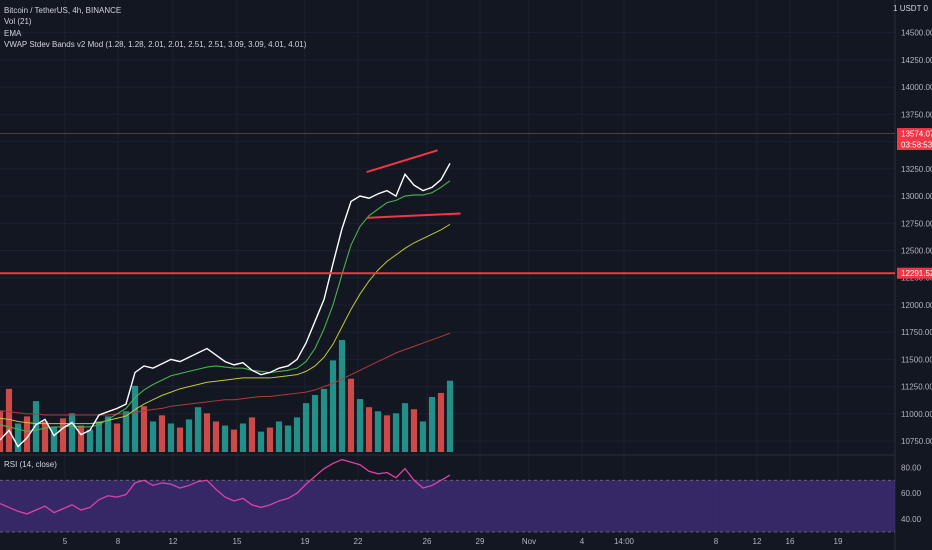 The image size is (932, 550). Describe the element at coordinates (453, 541) in the screenshot. I see `time-axis: 5 8 12 15 19 22 26 29 Nov 4 14:00 8 12 16 19` at that location.